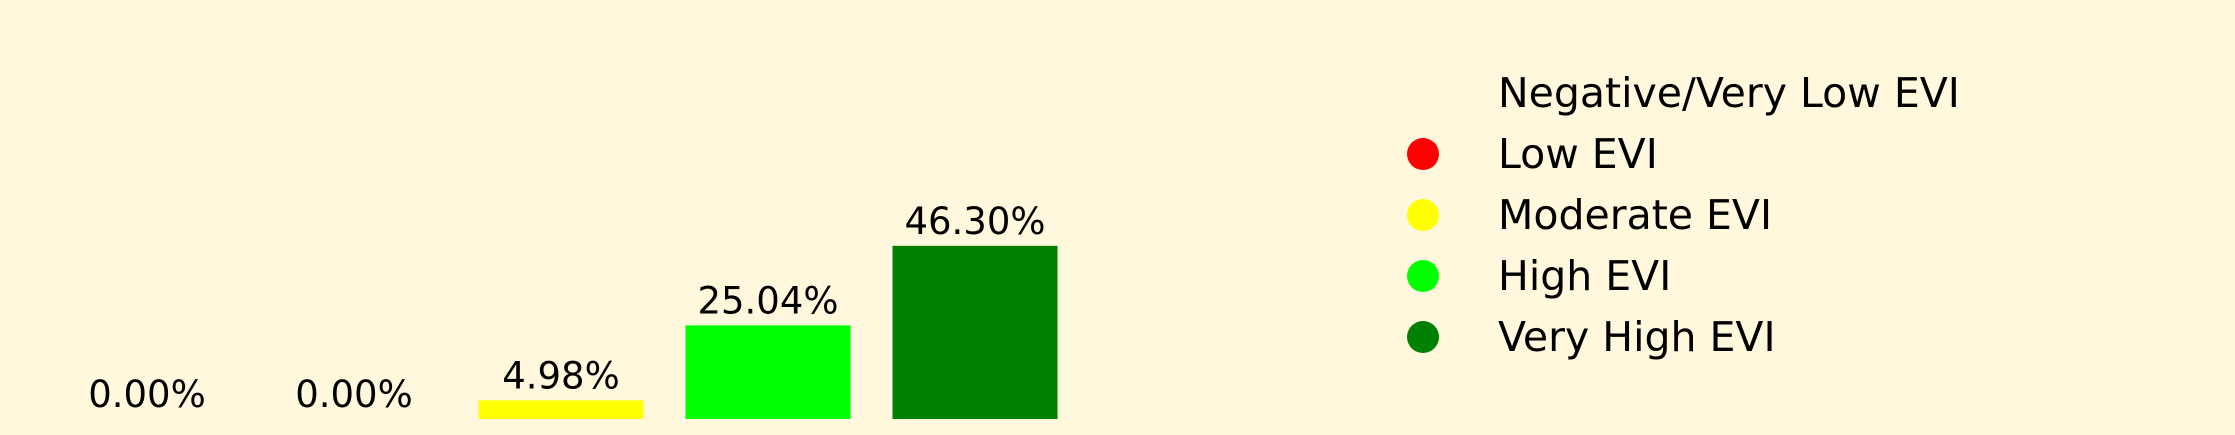  What do you see at coordinates (1637, 337) in the screenshot?
I see `legend-entry-label: Very High EVI` at bounding box center [1637, 337].